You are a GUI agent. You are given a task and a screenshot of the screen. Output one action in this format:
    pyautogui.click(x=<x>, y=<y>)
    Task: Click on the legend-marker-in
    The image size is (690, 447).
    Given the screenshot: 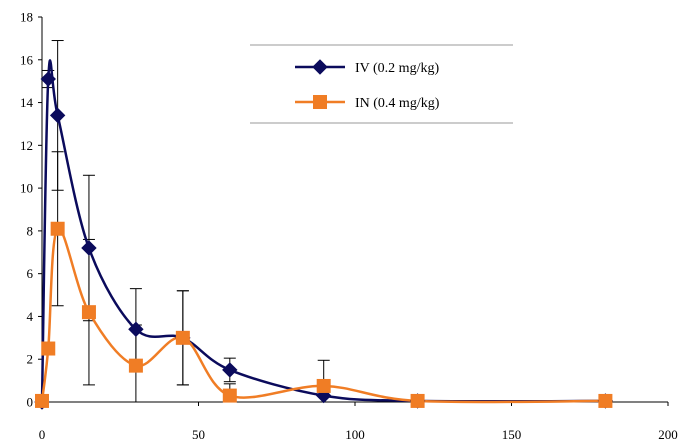 What is the action you would take?
    pyautogui.click(x=320, y=102)
    